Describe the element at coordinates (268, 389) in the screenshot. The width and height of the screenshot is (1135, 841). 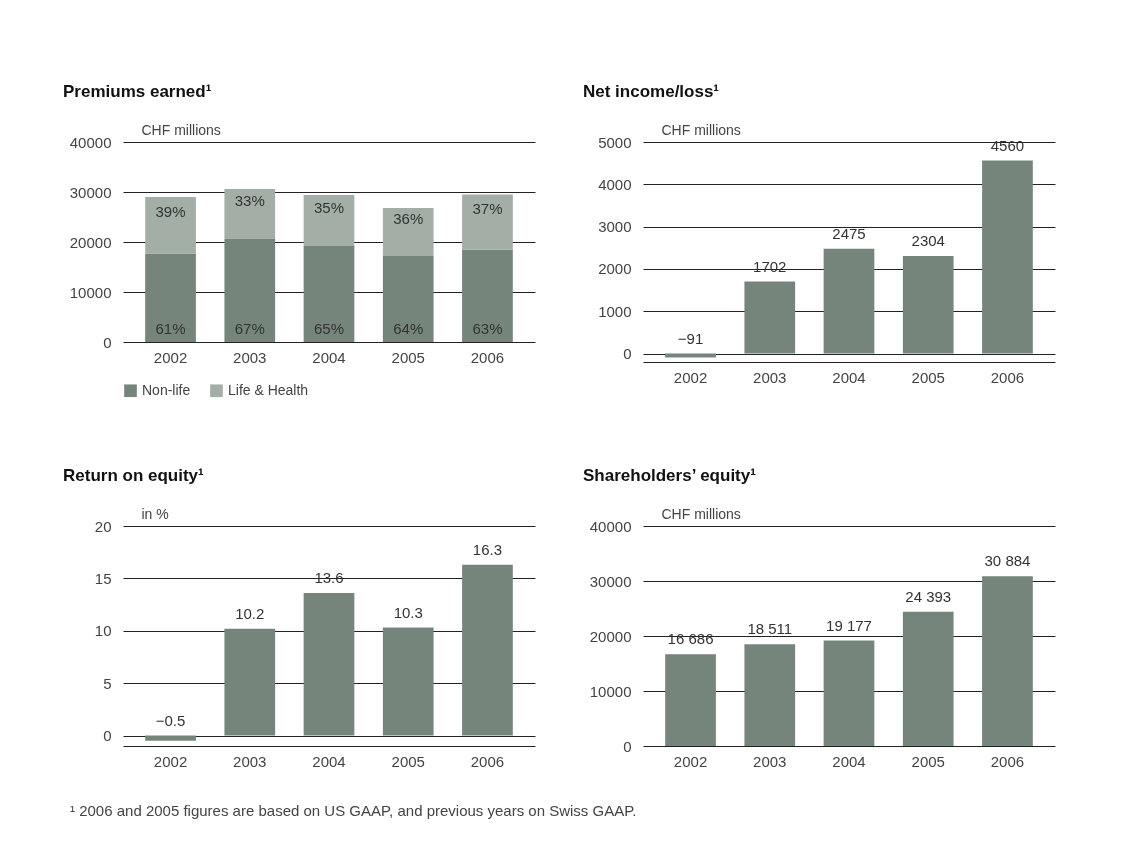
I see `legend-label: Life & Health` at that location.